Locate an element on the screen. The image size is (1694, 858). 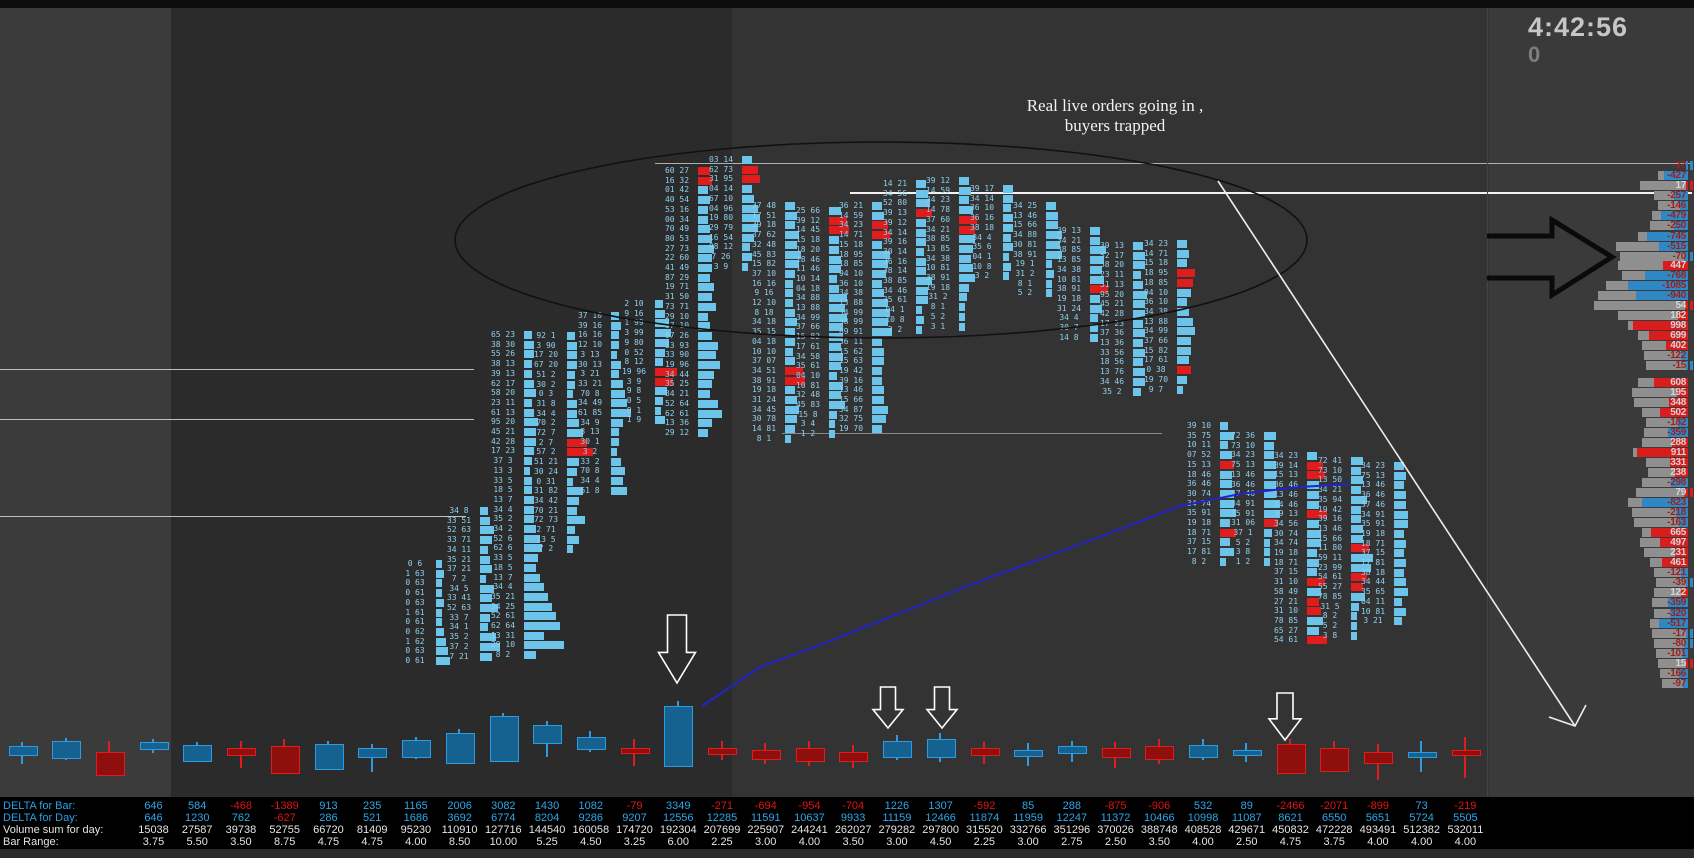
footprint-row: 0 61 is located at coordinates (415, 660).